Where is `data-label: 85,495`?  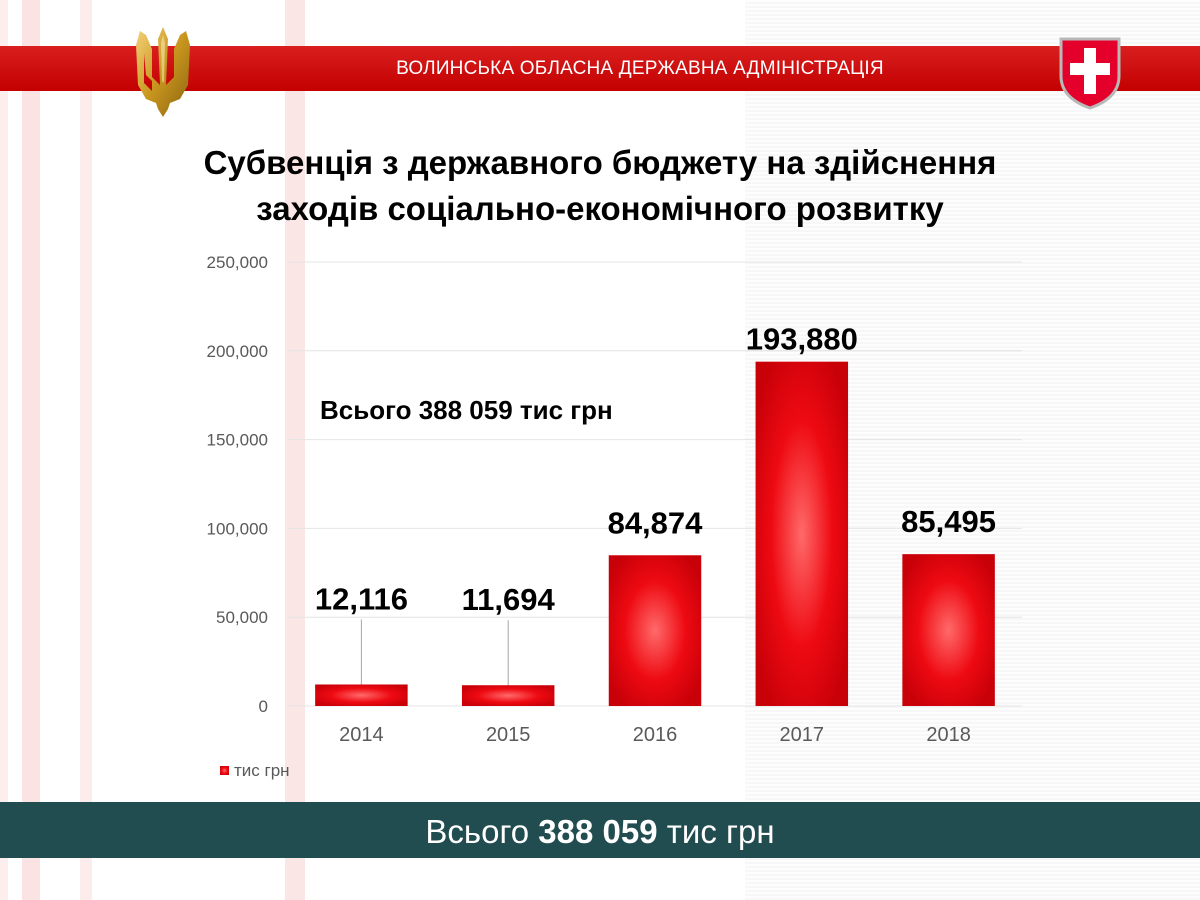 data-label: 85,495 is located at coordinates (948, 521).